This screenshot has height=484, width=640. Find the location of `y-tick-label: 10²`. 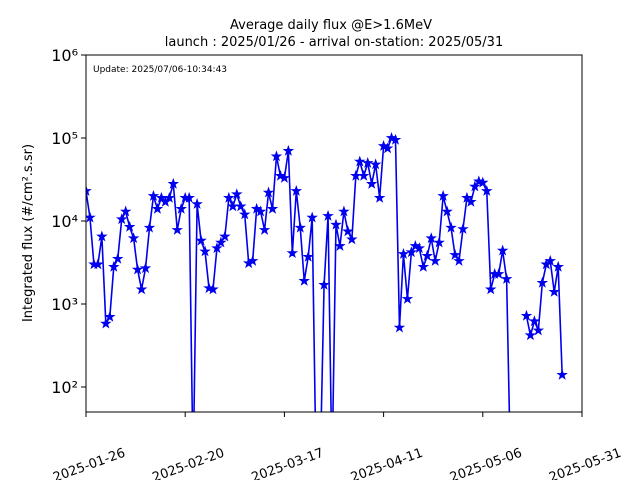

y-tick-label: 10² is located at coordinates (64, 387).